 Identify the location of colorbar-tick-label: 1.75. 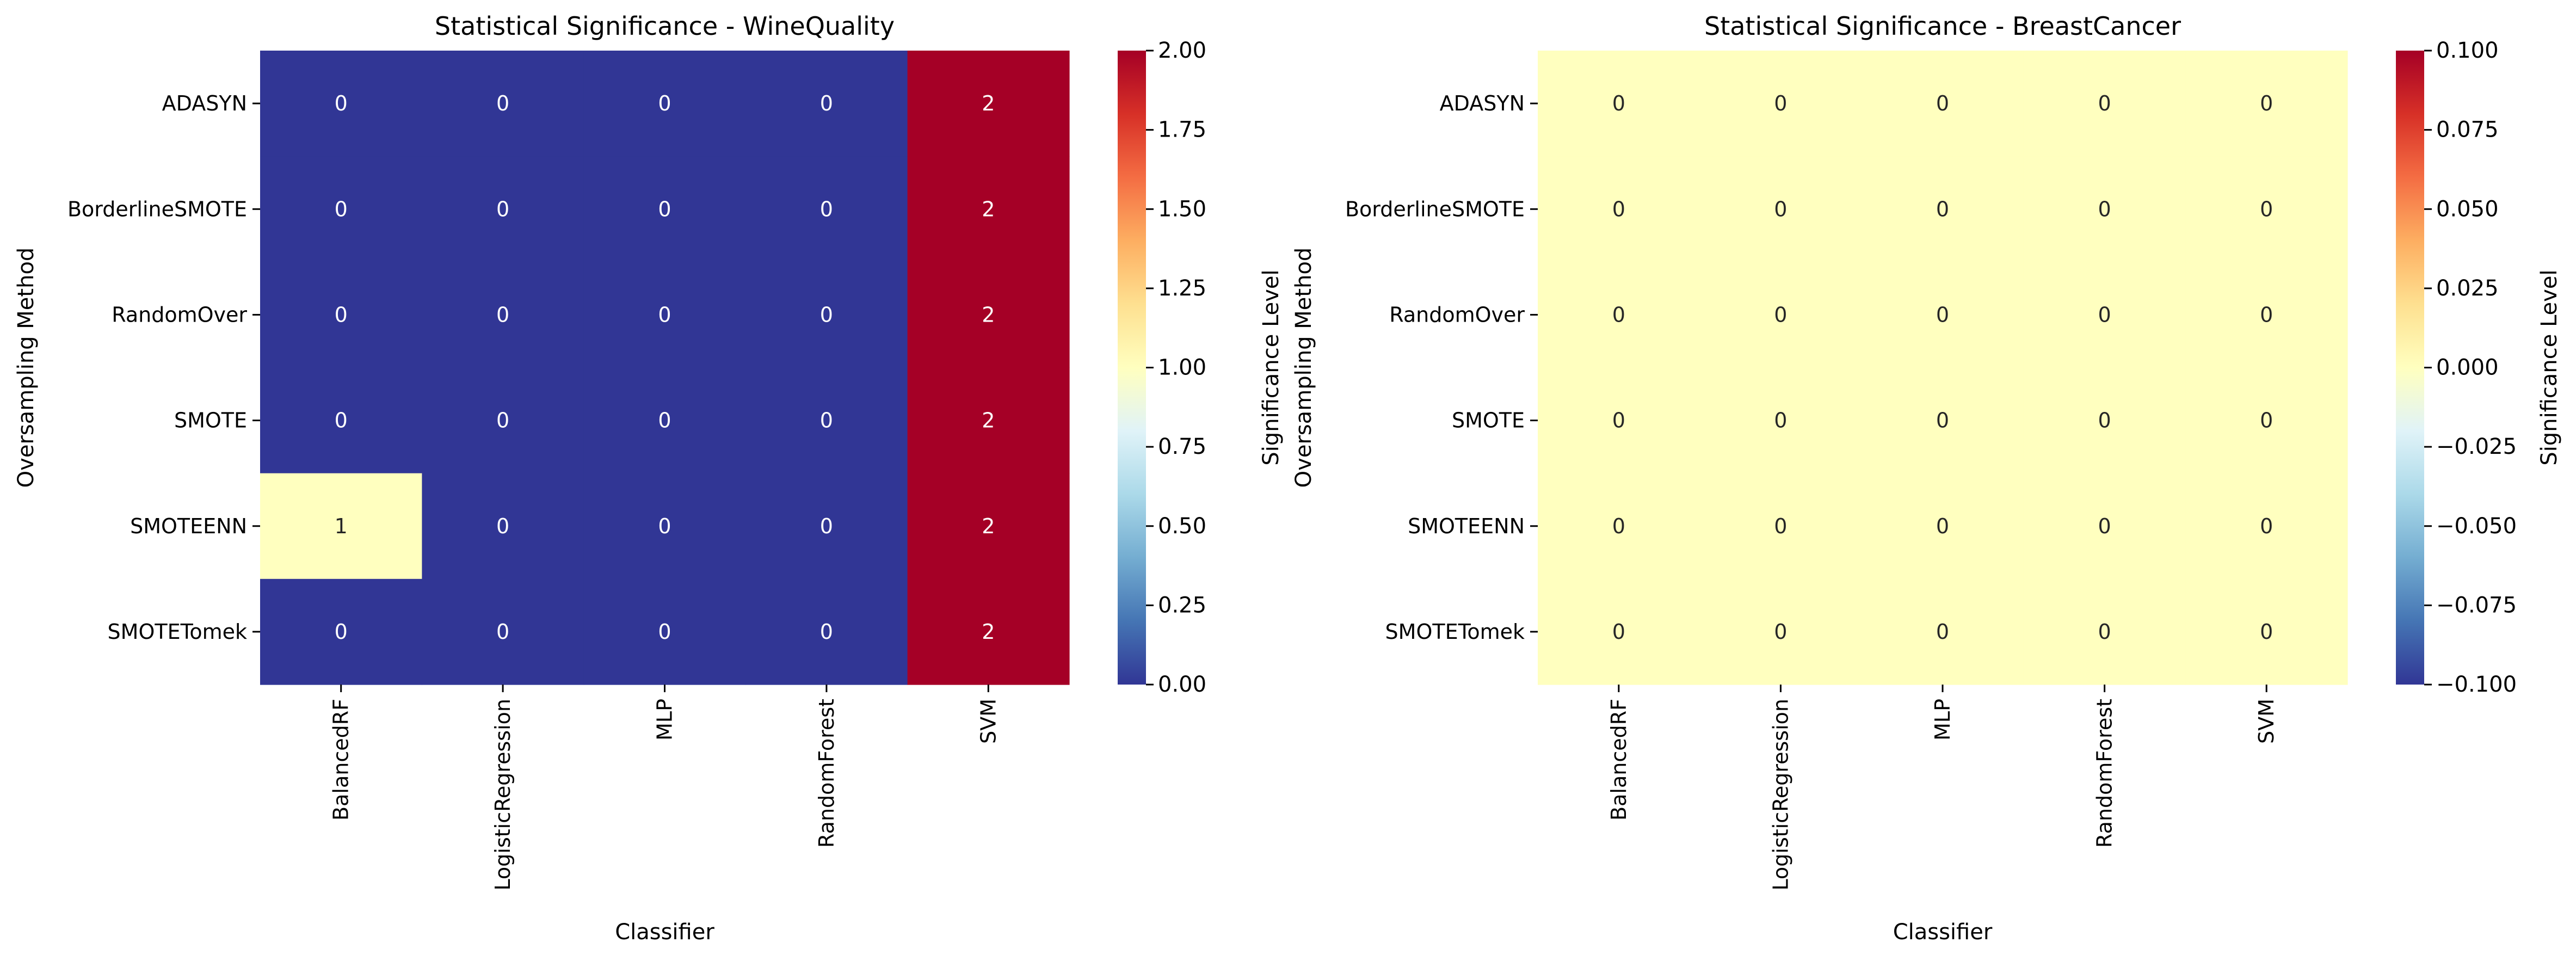
(1182, 130).